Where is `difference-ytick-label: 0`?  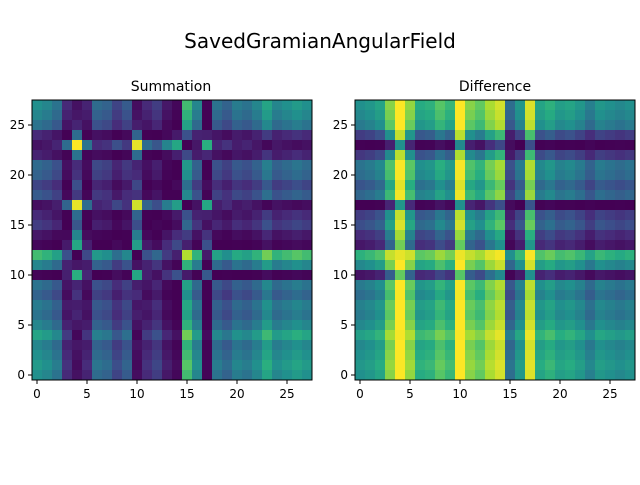 difference-ytick-label: 0 is located at coordinates (344, 375).